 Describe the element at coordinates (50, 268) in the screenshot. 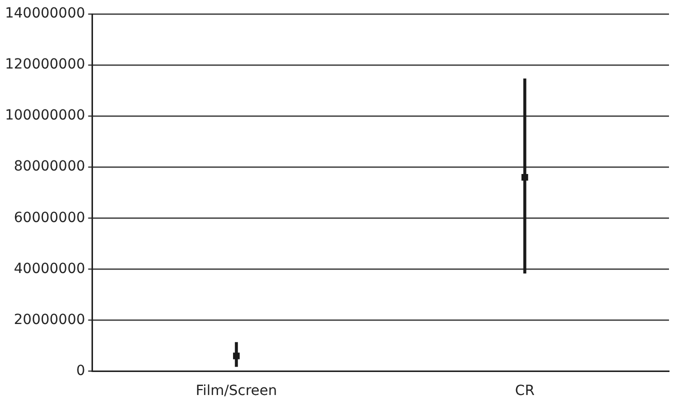

I see `y-tick-label: 40000000` at that location.